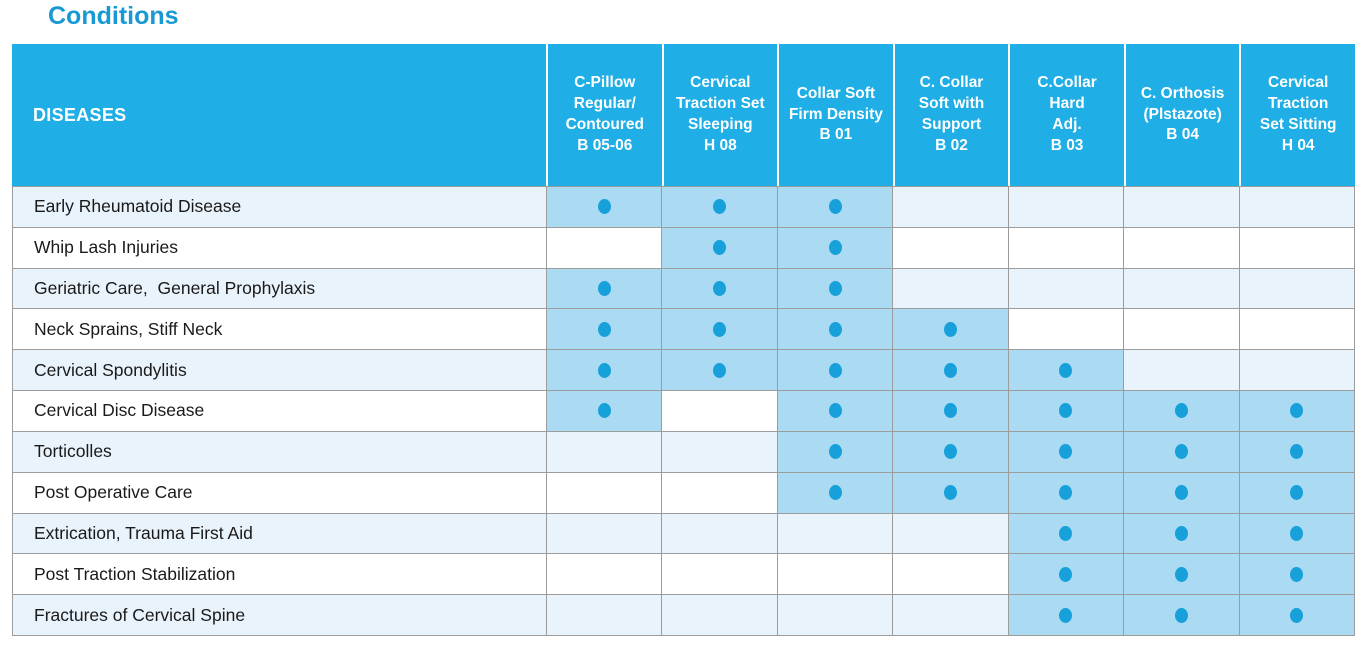  Describe the element at coordinates (113, 16) in the screenshot. I see `page-title: Conditions` at that location.